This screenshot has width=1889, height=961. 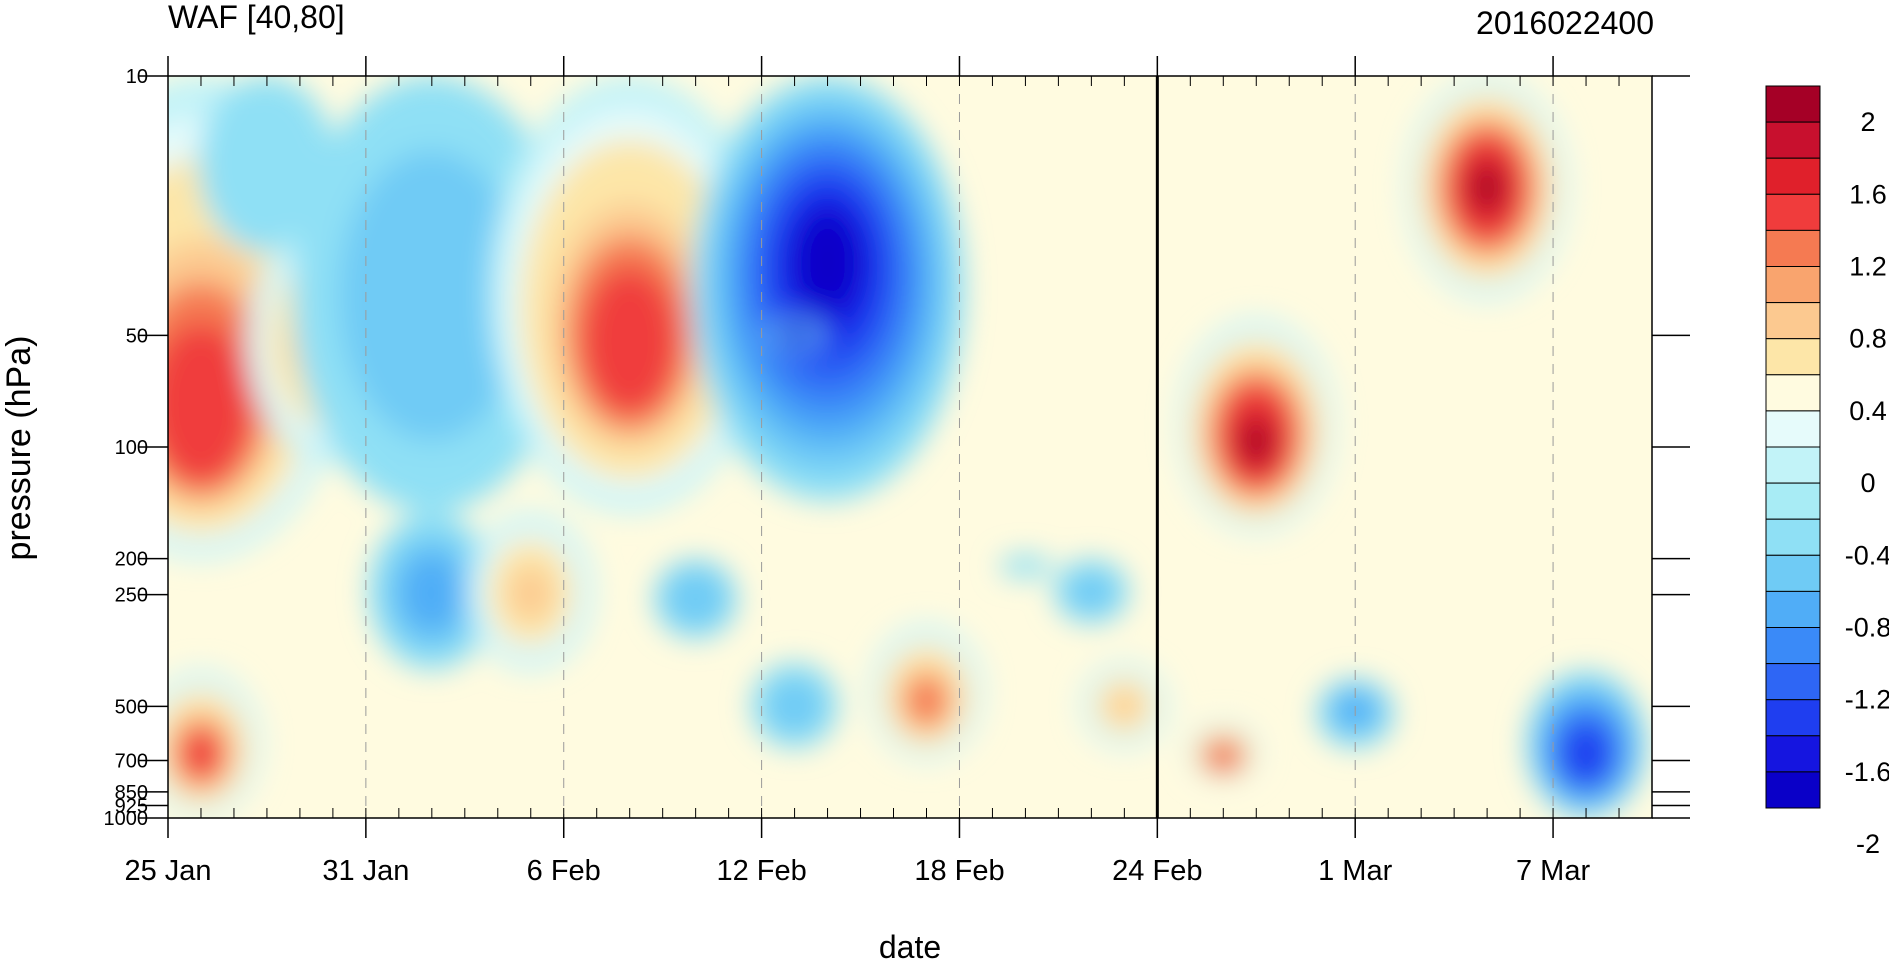 I want to click on y-tick-label: 925, so click(x=131, y=806).